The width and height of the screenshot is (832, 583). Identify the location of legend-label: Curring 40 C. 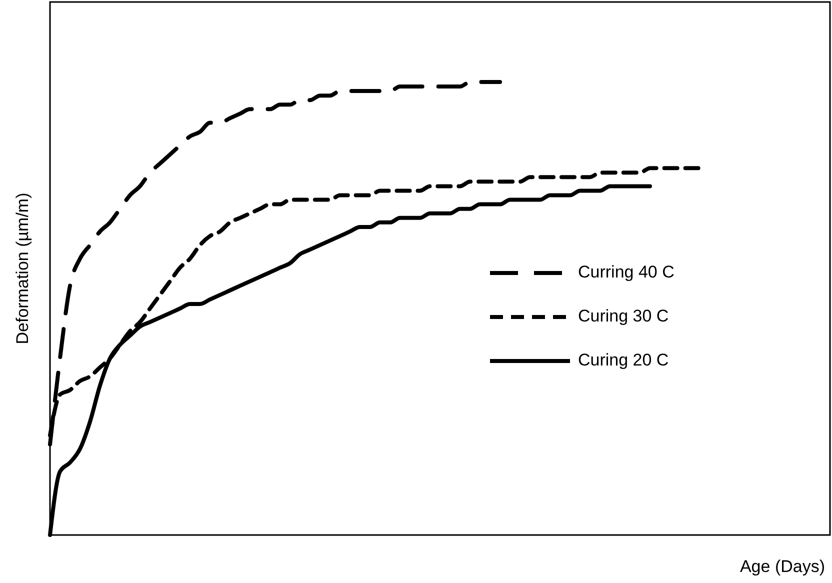
(626, 272).